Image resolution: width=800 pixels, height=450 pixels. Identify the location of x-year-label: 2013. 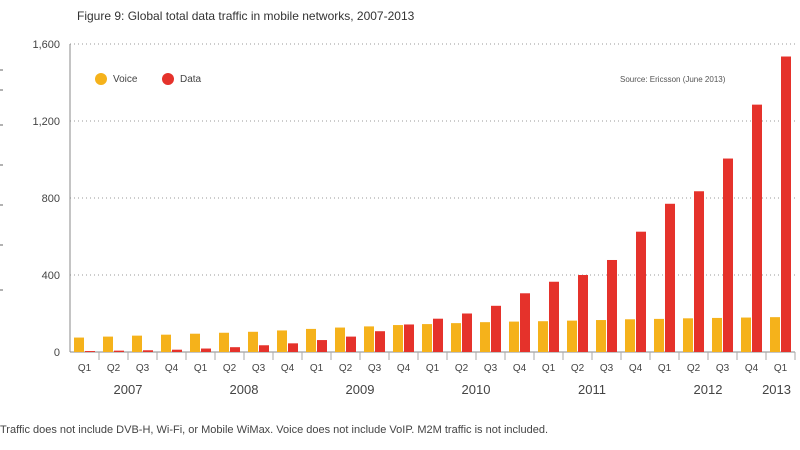
(776, 389).